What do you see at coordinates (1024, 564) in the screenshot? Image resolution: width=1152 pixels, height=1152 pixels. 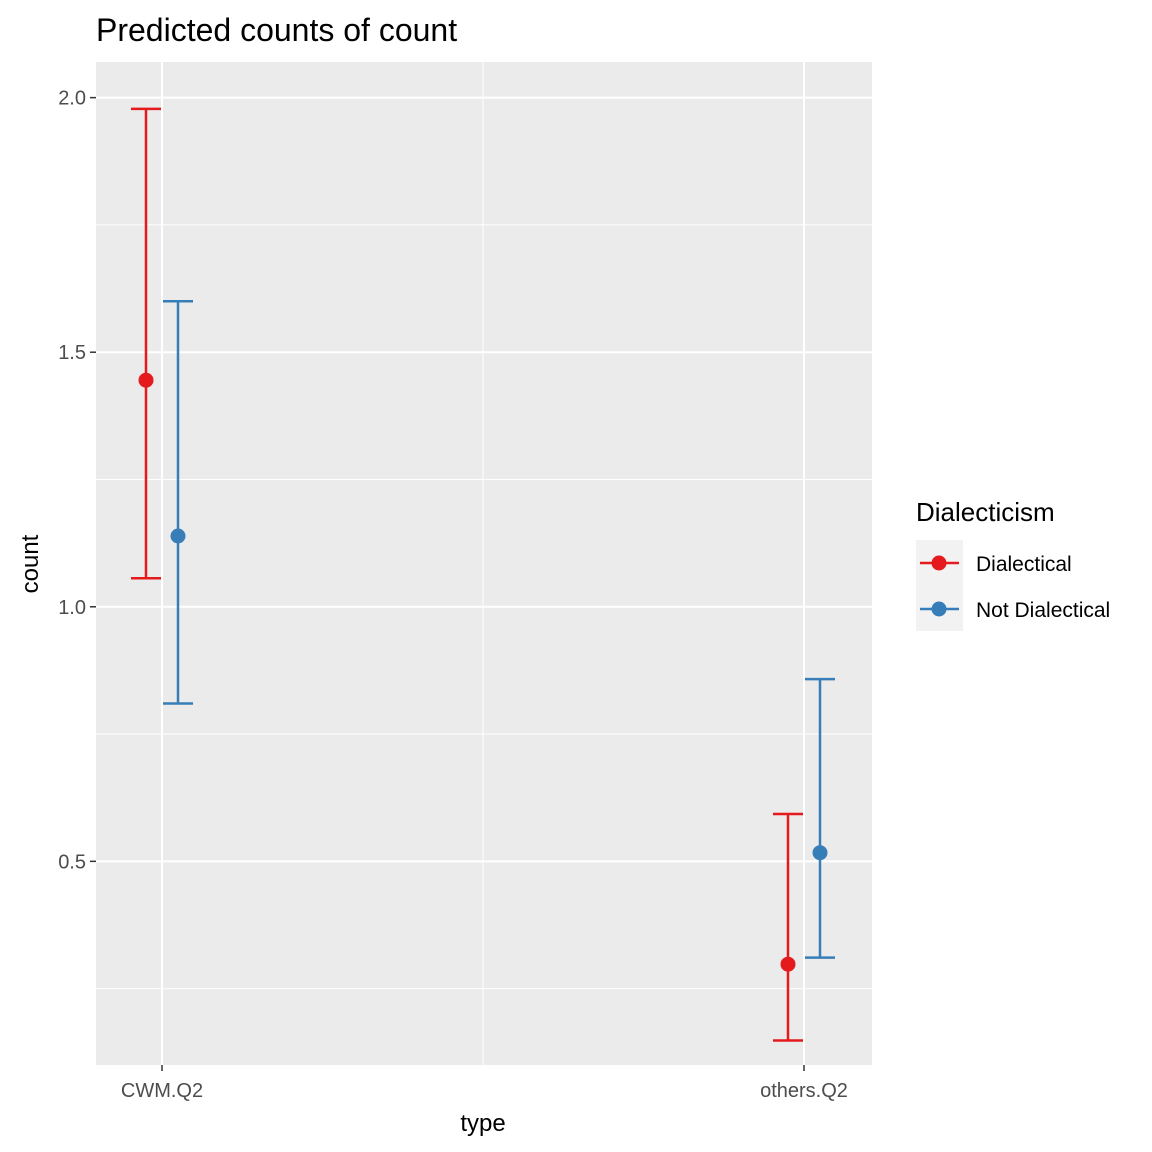 I see `legend-label: Dialectical` at bounding box center [1024, 564].